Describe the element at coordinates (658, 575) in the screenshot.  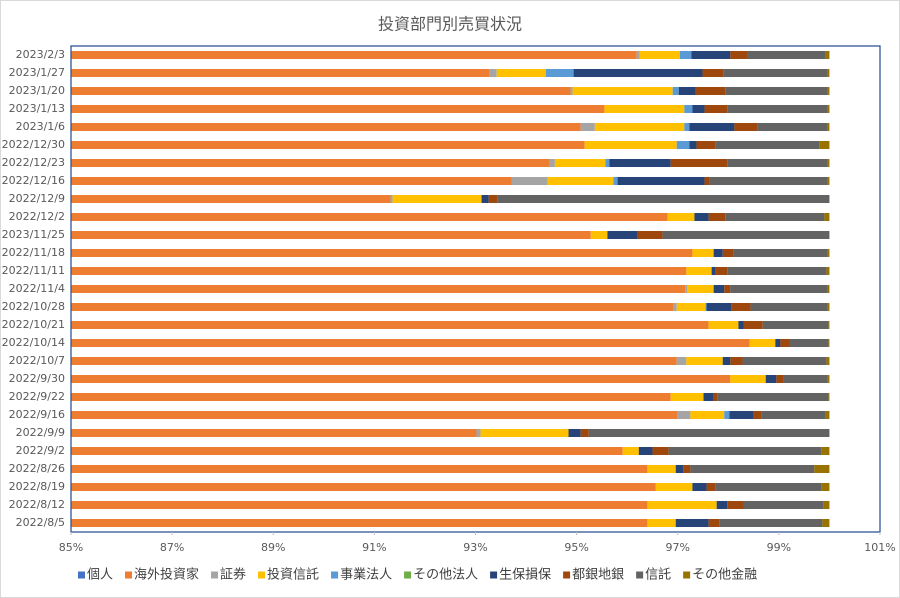
I see `legend-label: 信託` at that location.